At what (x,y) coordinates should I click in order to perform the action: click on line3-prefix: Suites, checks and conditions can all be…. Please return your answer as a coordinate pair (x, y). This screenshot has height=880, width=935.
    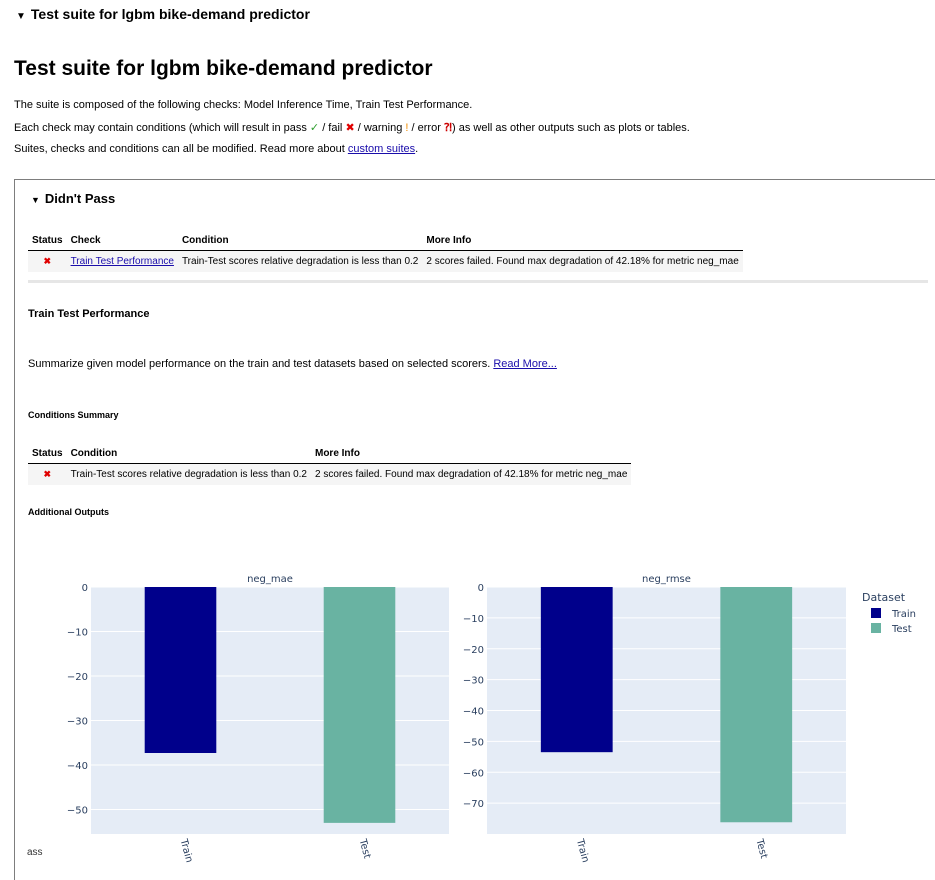
    Looking at the image, I should click on (181, 149).